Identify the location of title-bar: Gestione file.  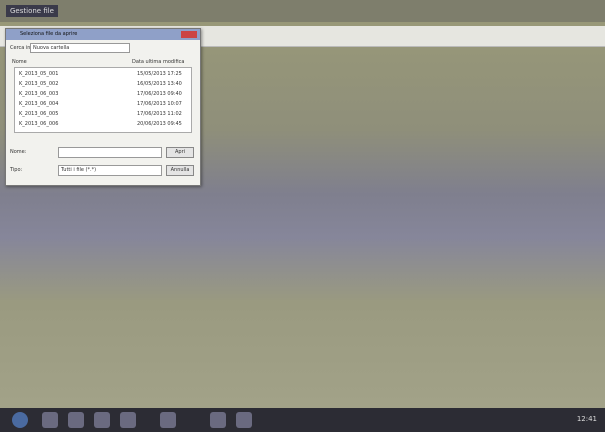
(302, 11).